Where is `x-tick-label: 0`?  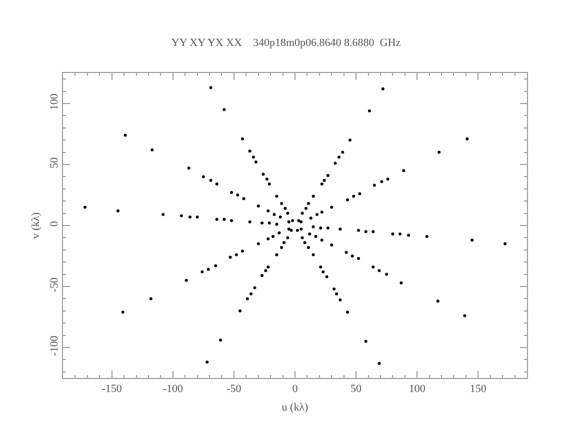
x-tick-label: 0 is located at coordinates (295, 389).